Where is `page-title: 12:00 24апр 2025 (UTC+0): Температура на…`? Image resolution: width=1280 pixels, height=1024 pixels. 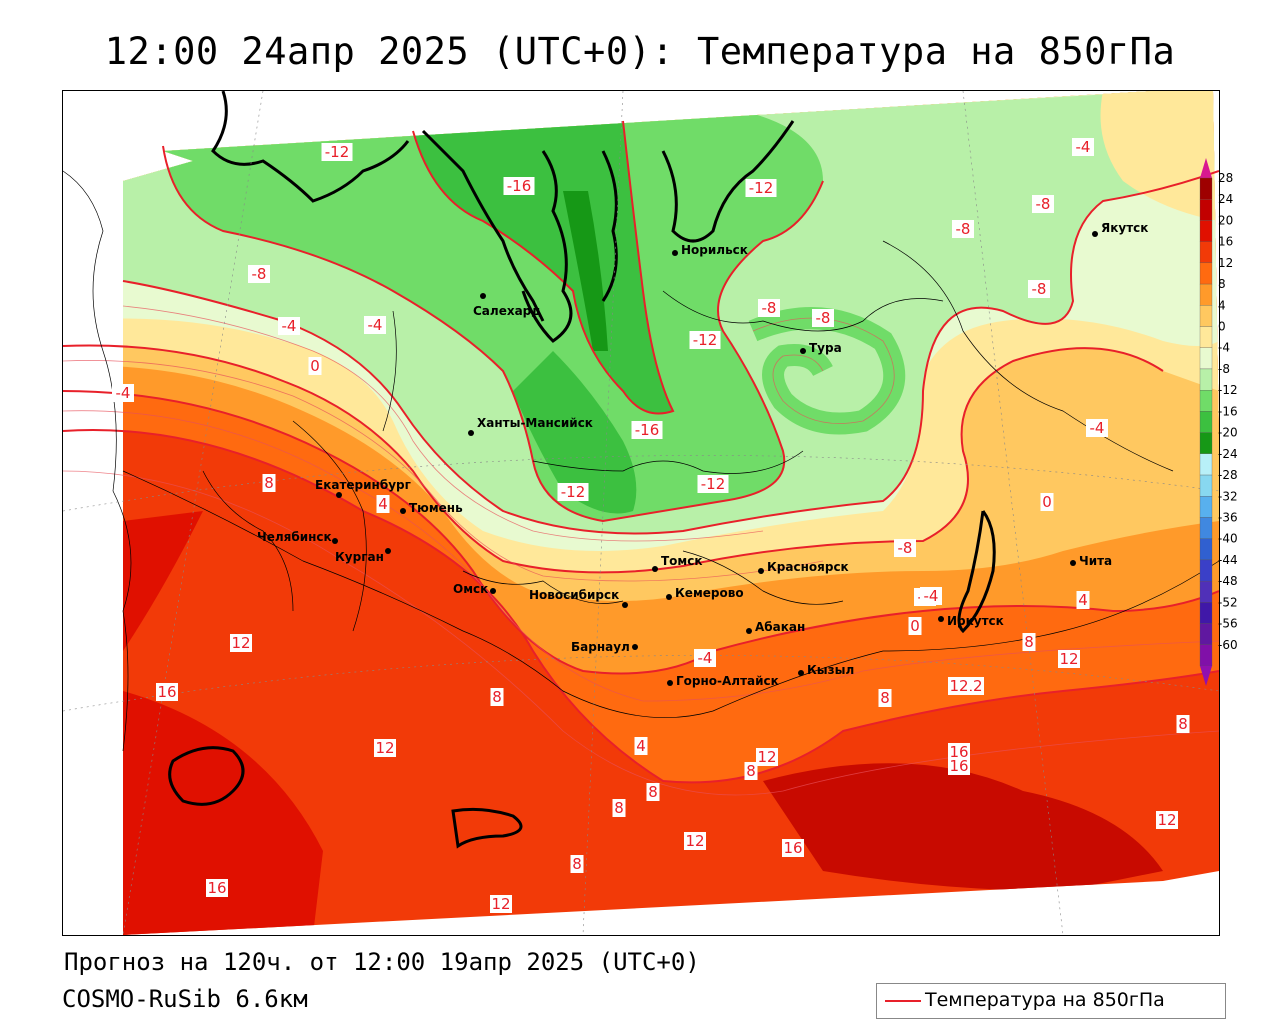
page-title: 12:00 24апр 2025 (UTC+0): Температура на… is located at coordinates (640, 51).